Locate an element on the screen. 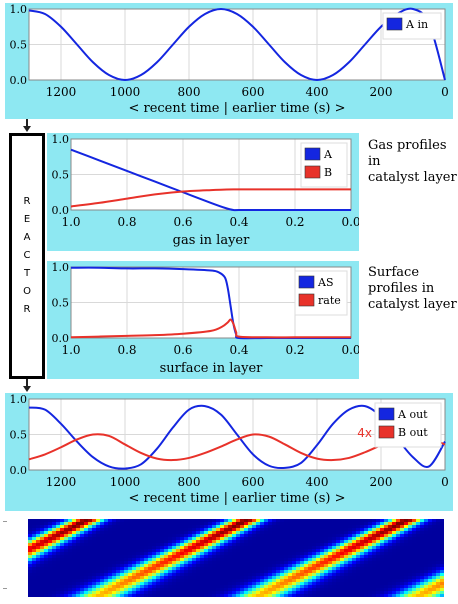 This screenshot has height=604, width=458. flow-arrowhead-top is located at coordinates (27, 129).